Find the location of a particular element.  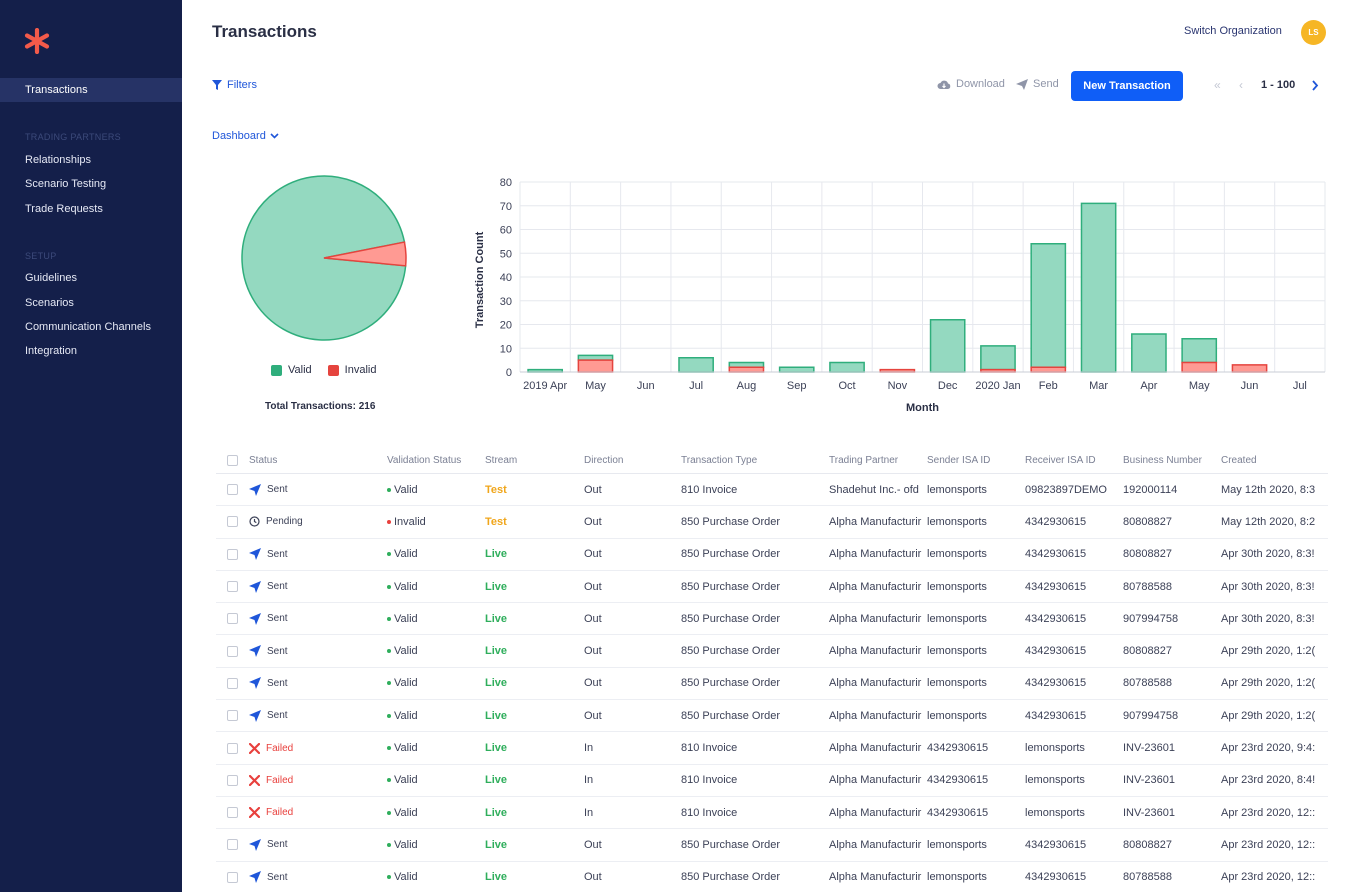

send-icon is located at coordinates (255, 586).